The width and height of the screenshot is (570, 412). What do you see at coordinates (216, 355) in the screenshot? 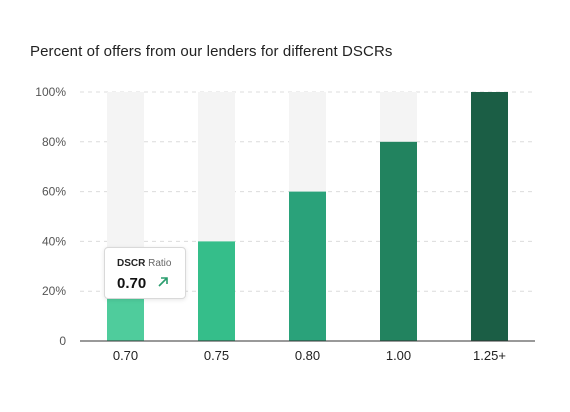
I see `x-tick-label: 0.75` at bounding box center [216, 355].